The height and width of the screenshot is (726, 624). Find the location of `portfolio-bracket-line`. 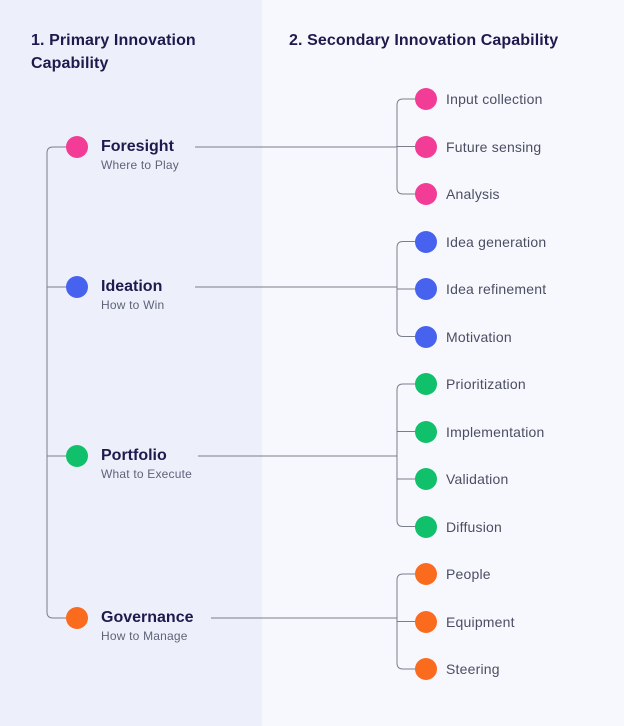

portfolio-bracket-line is located at coordinates (411, 455).